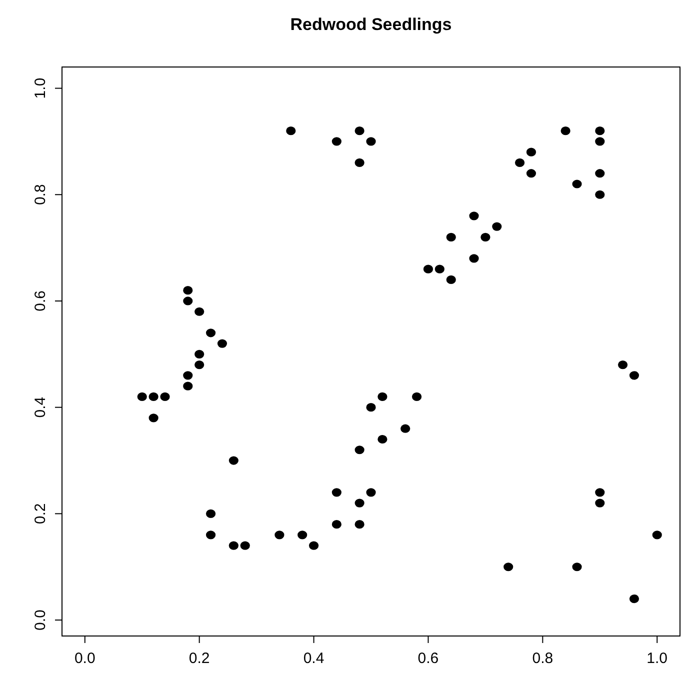 The image size is (682, 683). I want to click on y-tick-label: 1.0, so click(40, 88).